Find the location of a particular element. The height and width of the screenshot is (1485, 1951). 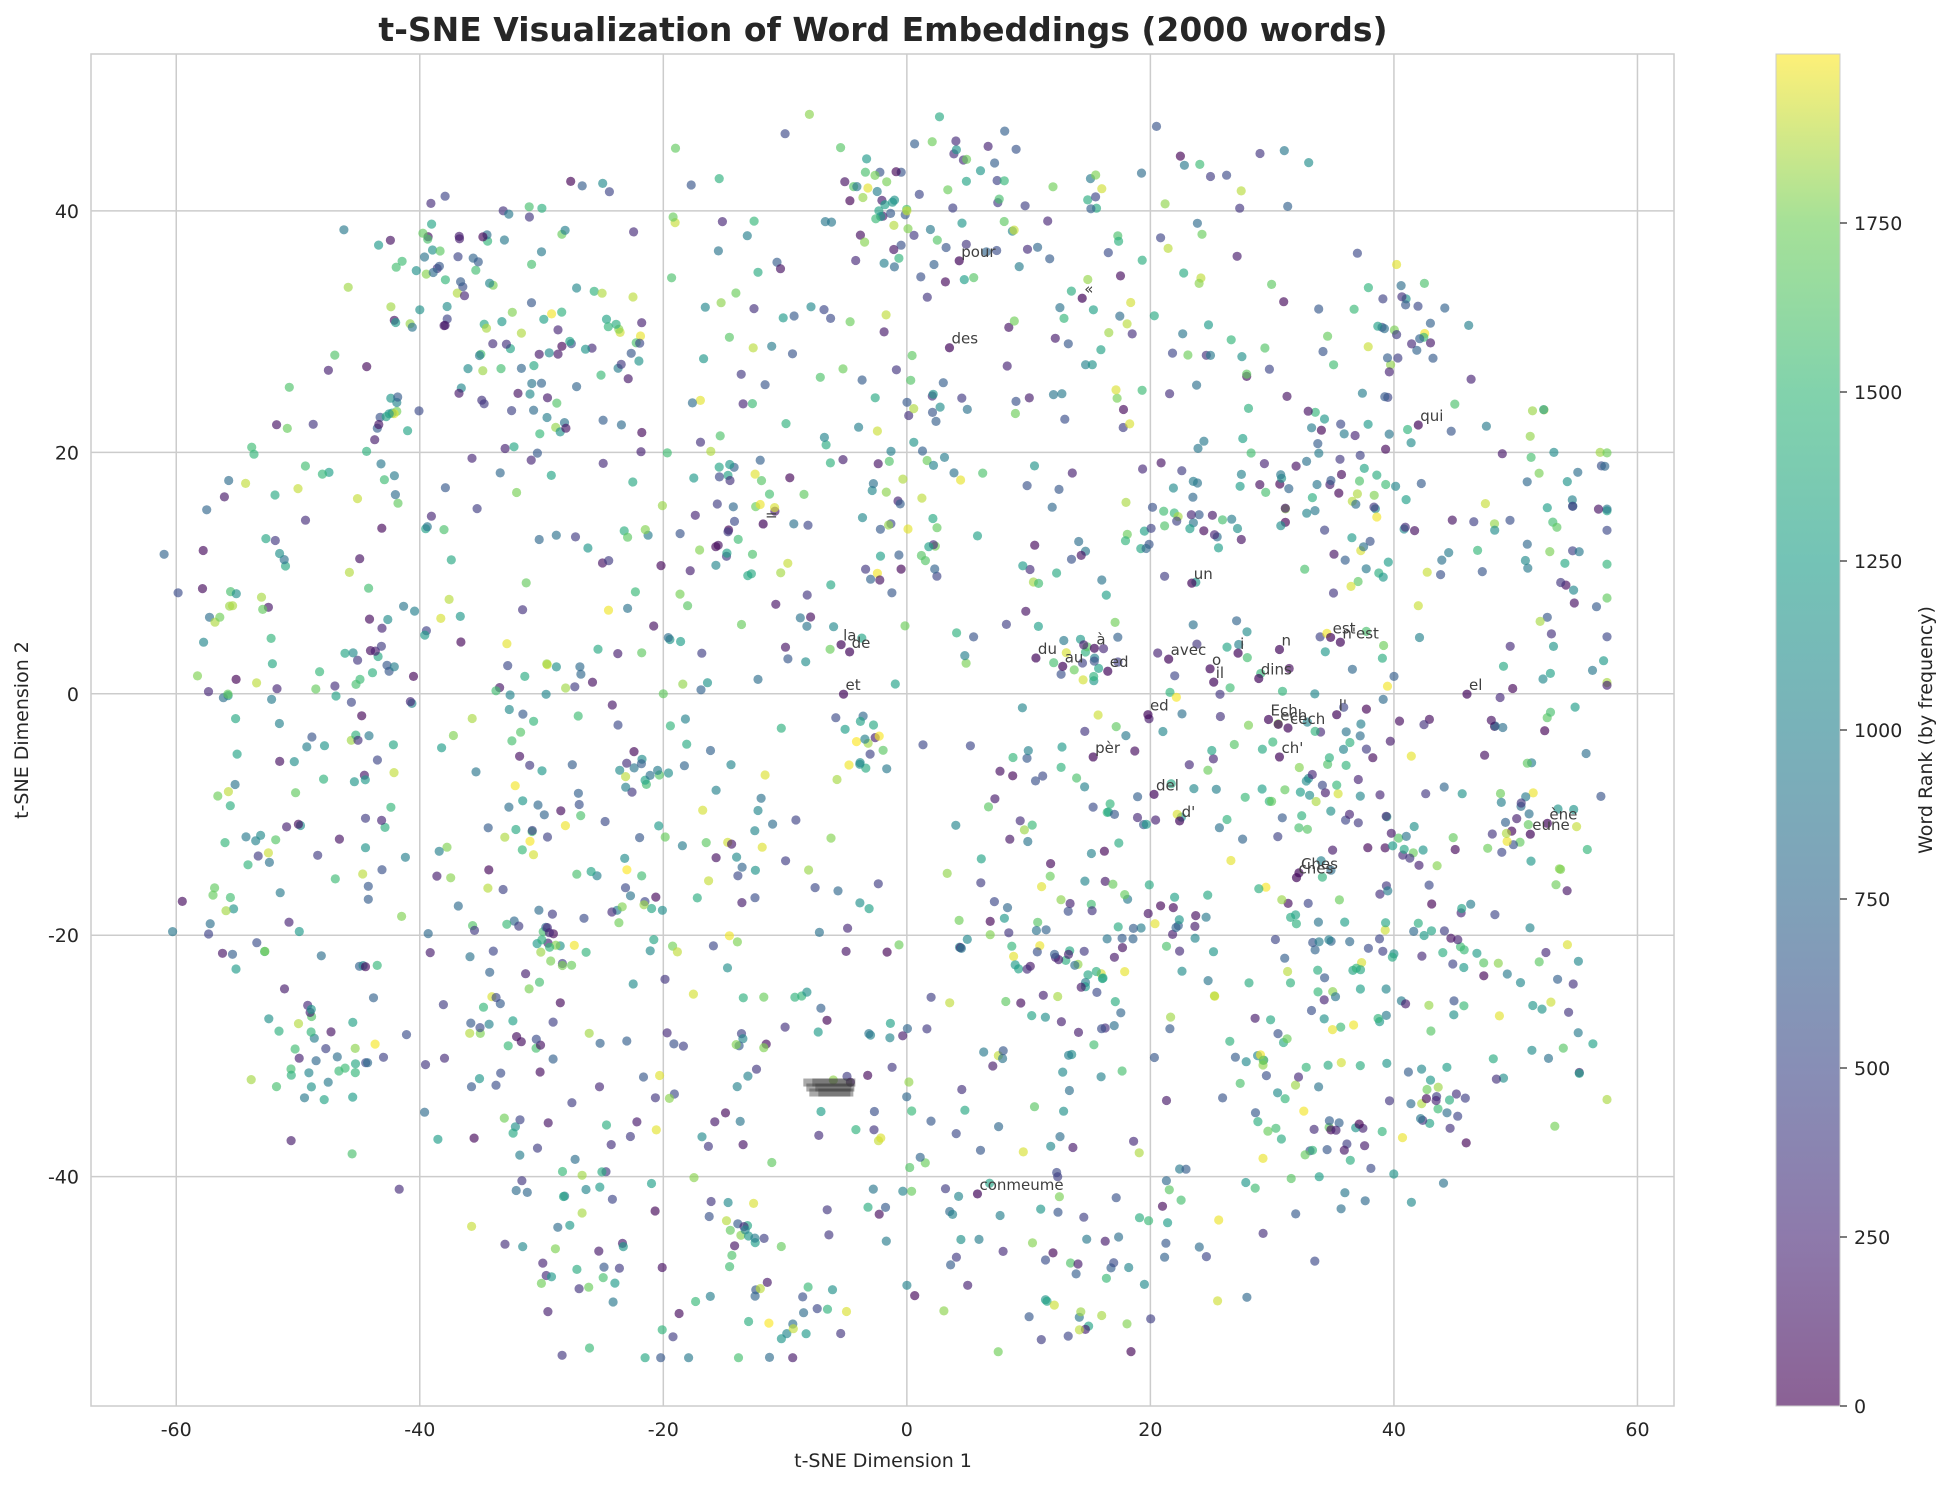

y-tick-label: 0 is located at coordinates (73, 695).